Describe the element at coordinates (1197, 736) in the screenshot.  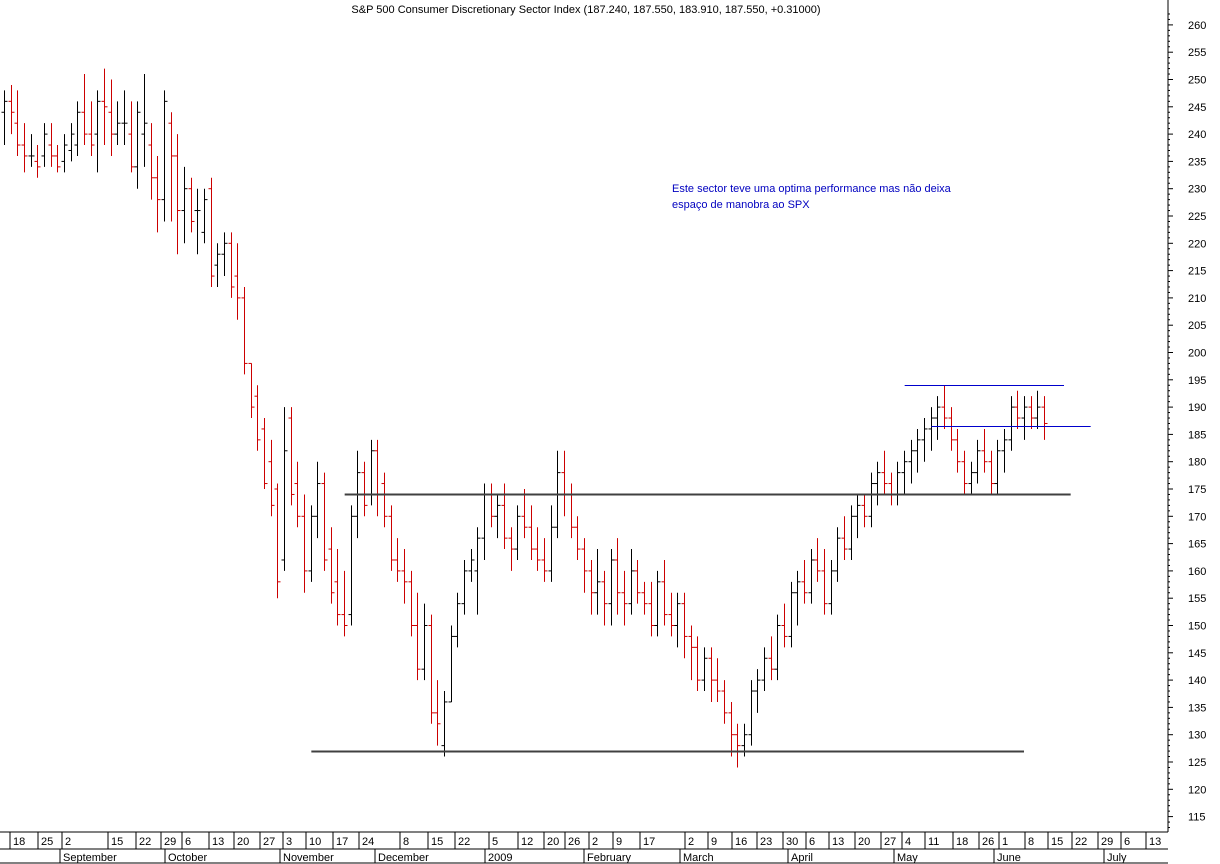
I see `y-tick-label: 130` at that location.